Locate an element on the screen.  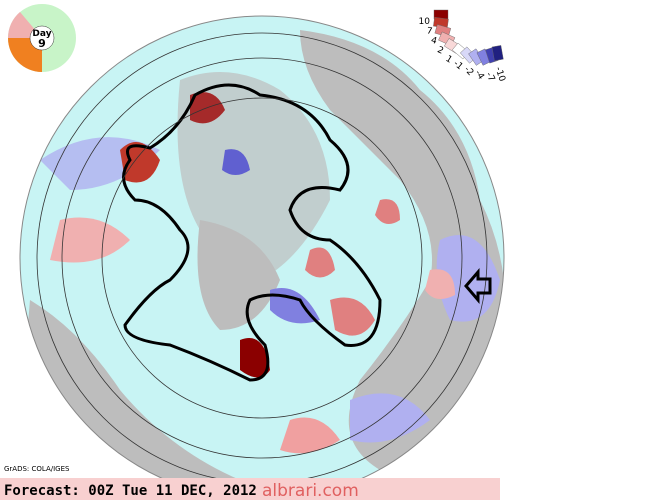
colorbar-swatch is located at coordinates (497, 53).